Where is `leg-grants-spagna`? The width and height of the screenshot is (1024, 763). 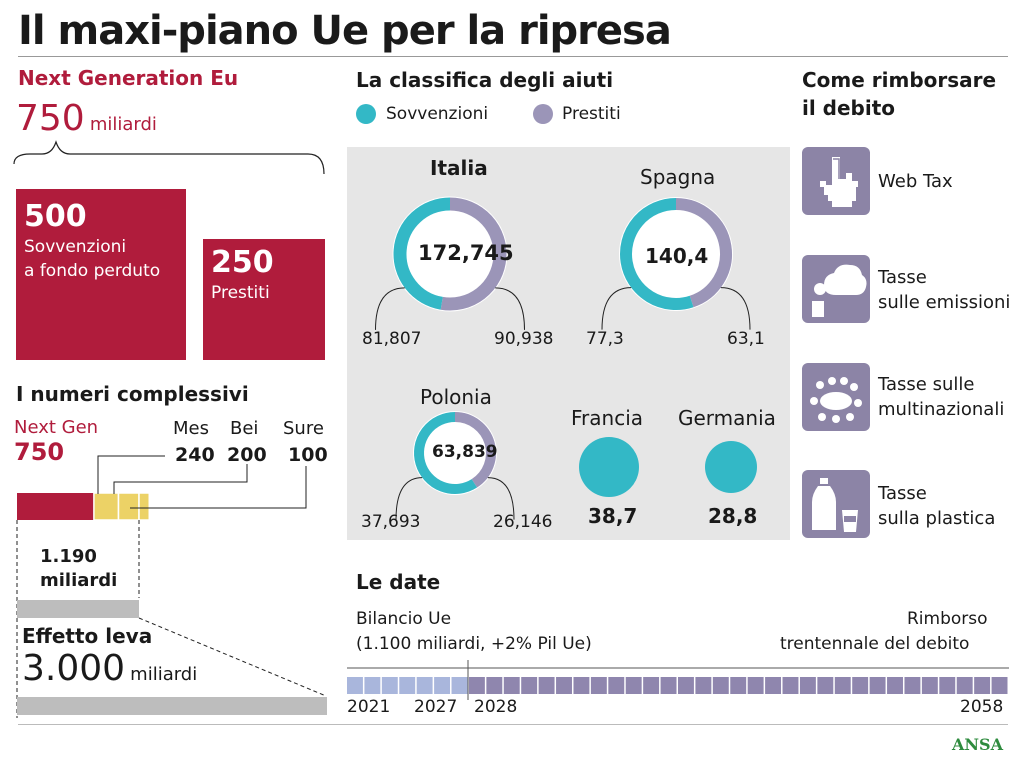 leg-grants-spagna is located at coordinates (616, 308).